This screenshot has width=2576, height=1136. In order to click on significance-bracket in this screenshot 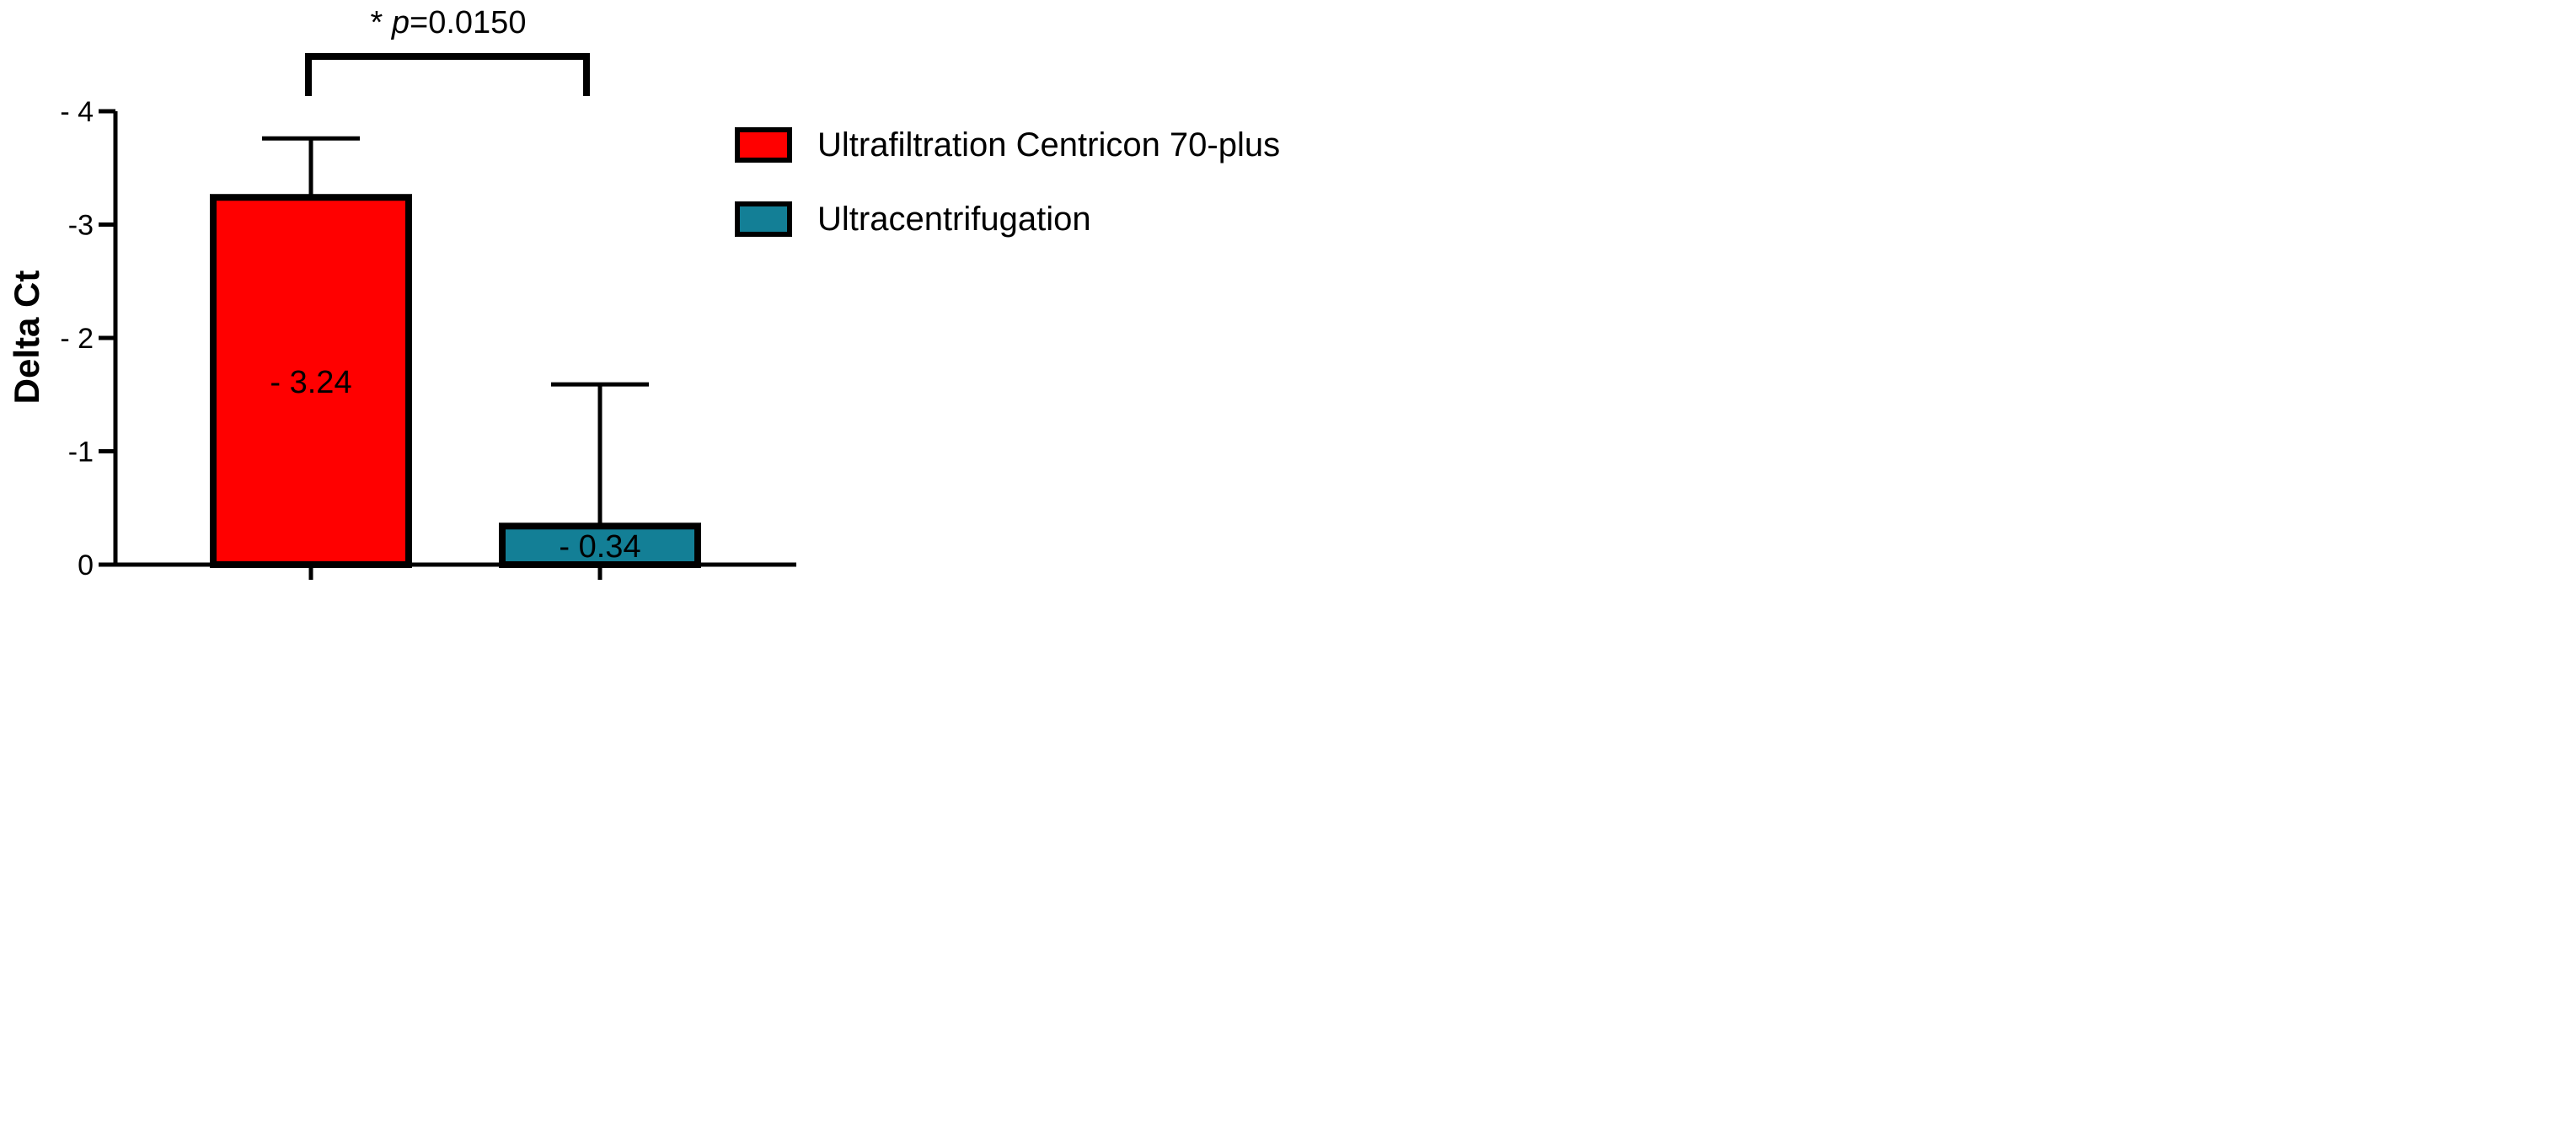, I will do `click(447, 74)`.